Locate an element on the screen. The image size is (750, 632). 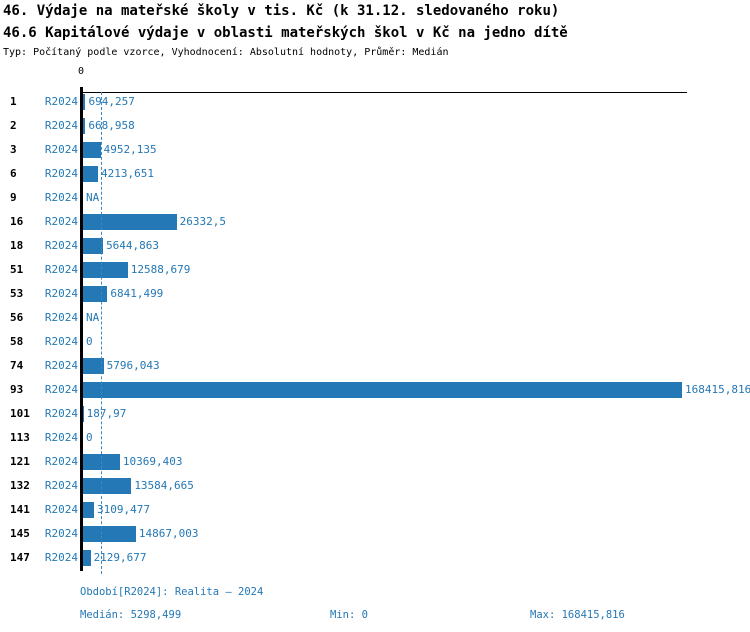
chart-row: 56 R2024 NA is located at coordinates (375, 318).